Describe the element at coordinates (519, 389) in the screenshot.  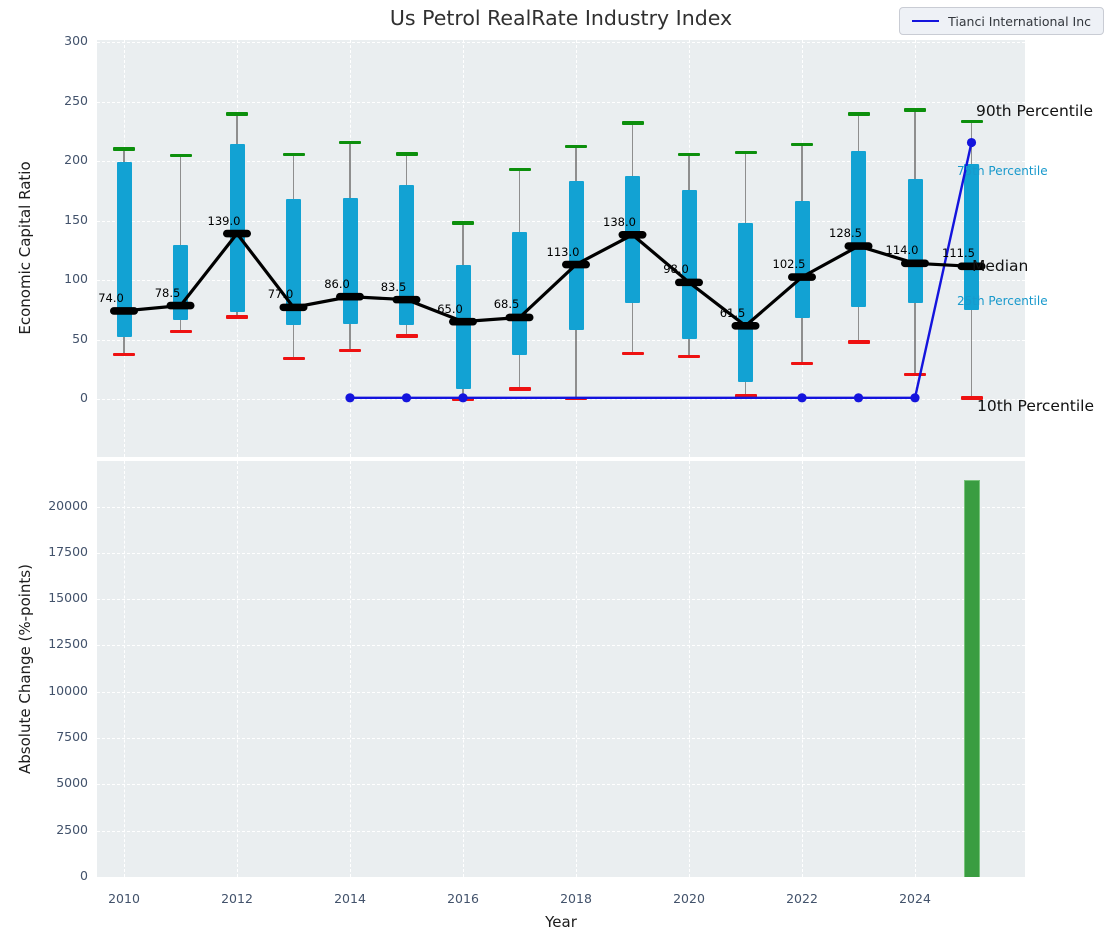
I see `p10-cap-2017` at that location.